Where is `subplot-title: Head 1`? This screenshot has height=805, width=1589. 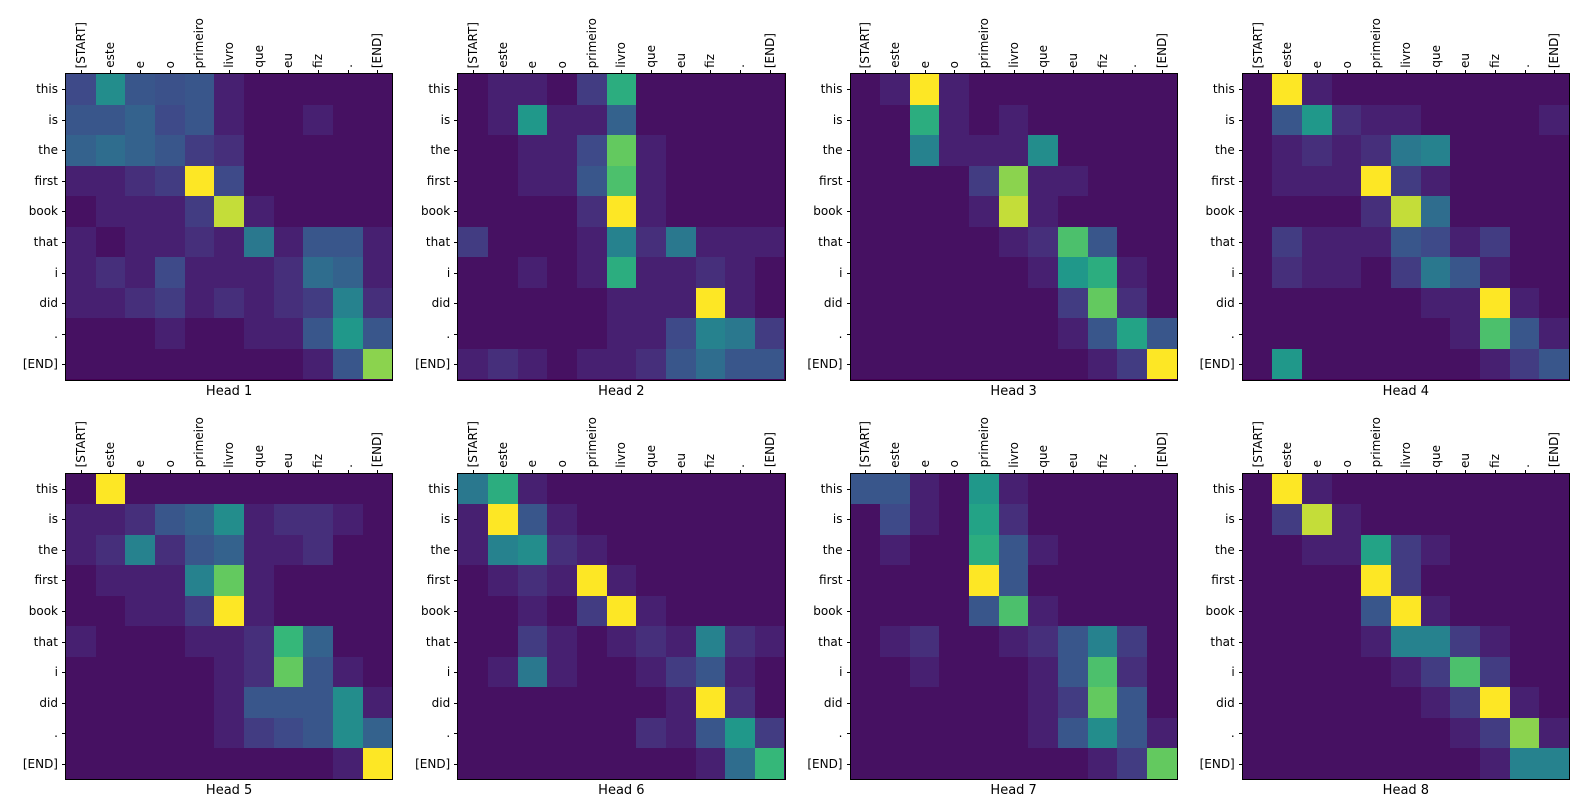 subplot-title: Head 1 is located at coordinates (229, 391).